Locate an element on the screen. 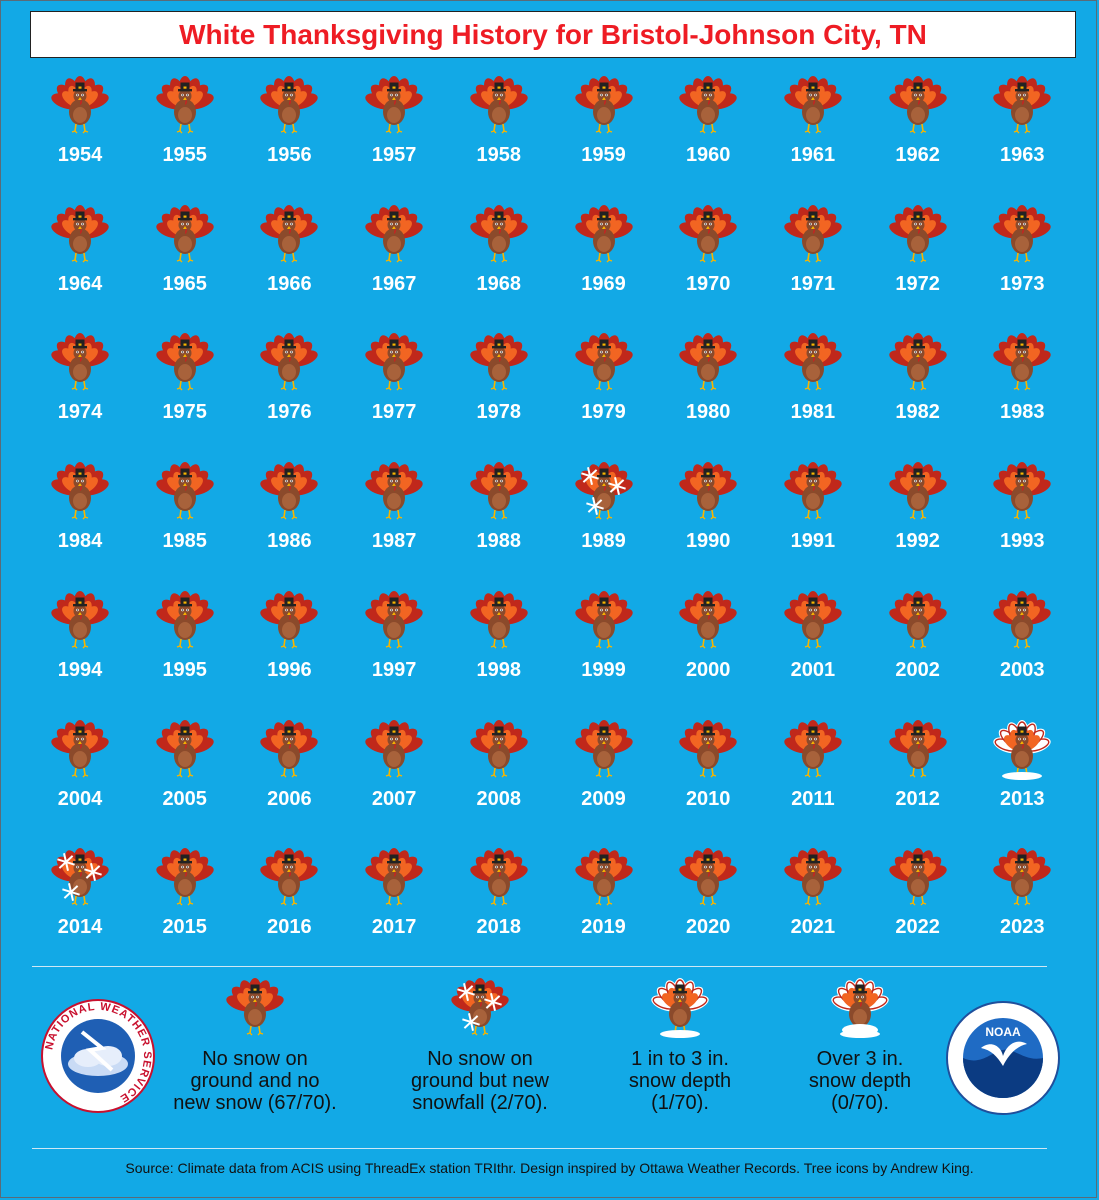  year-cell: 1968 is located at coordinates (499, 259).